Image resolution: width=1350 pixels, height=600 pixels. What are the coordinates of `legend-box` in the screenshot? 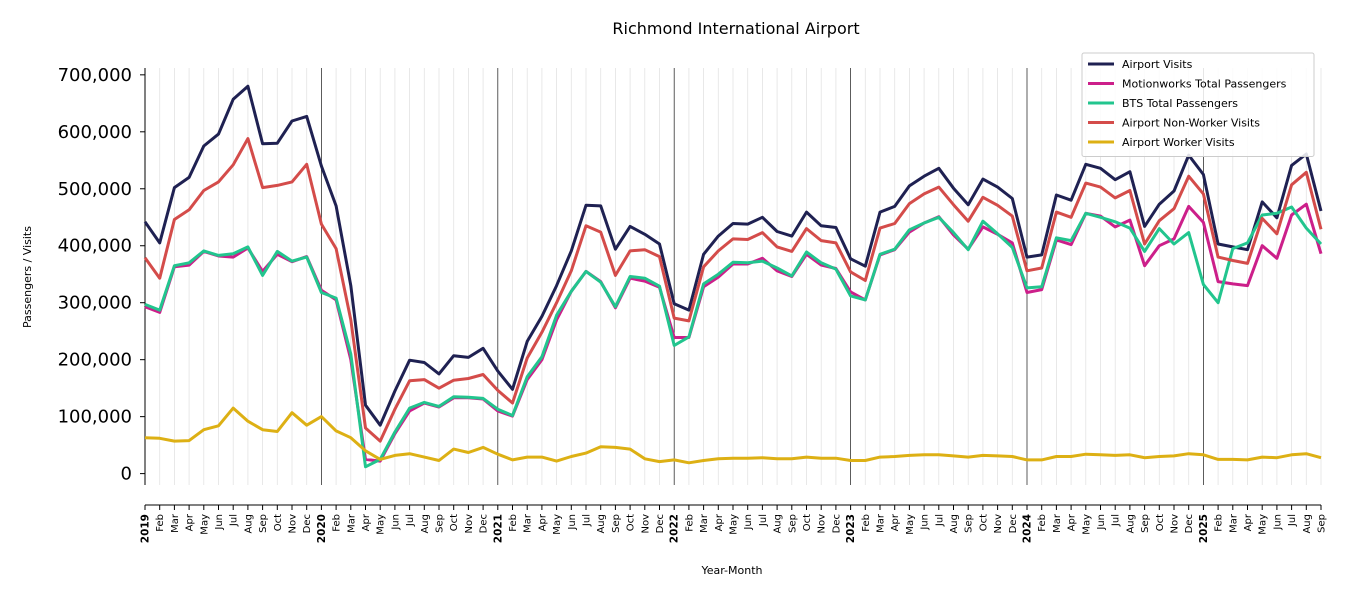 It's located at (1198, 104).